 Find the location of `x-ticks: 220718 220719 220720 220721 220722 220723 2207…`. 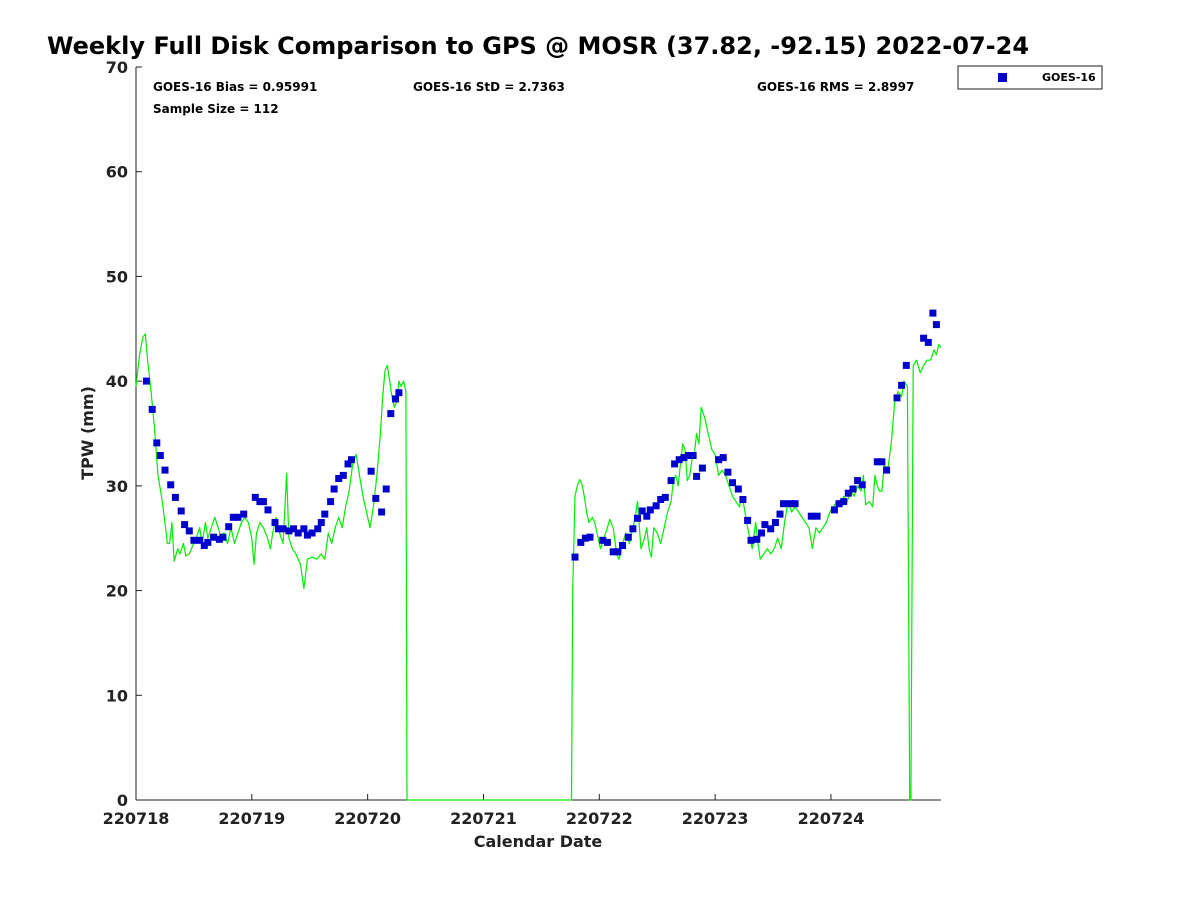

x-ticks: 220718 220719 220720 220721 220722 220723 2207… is located at coordinates (484, 811).